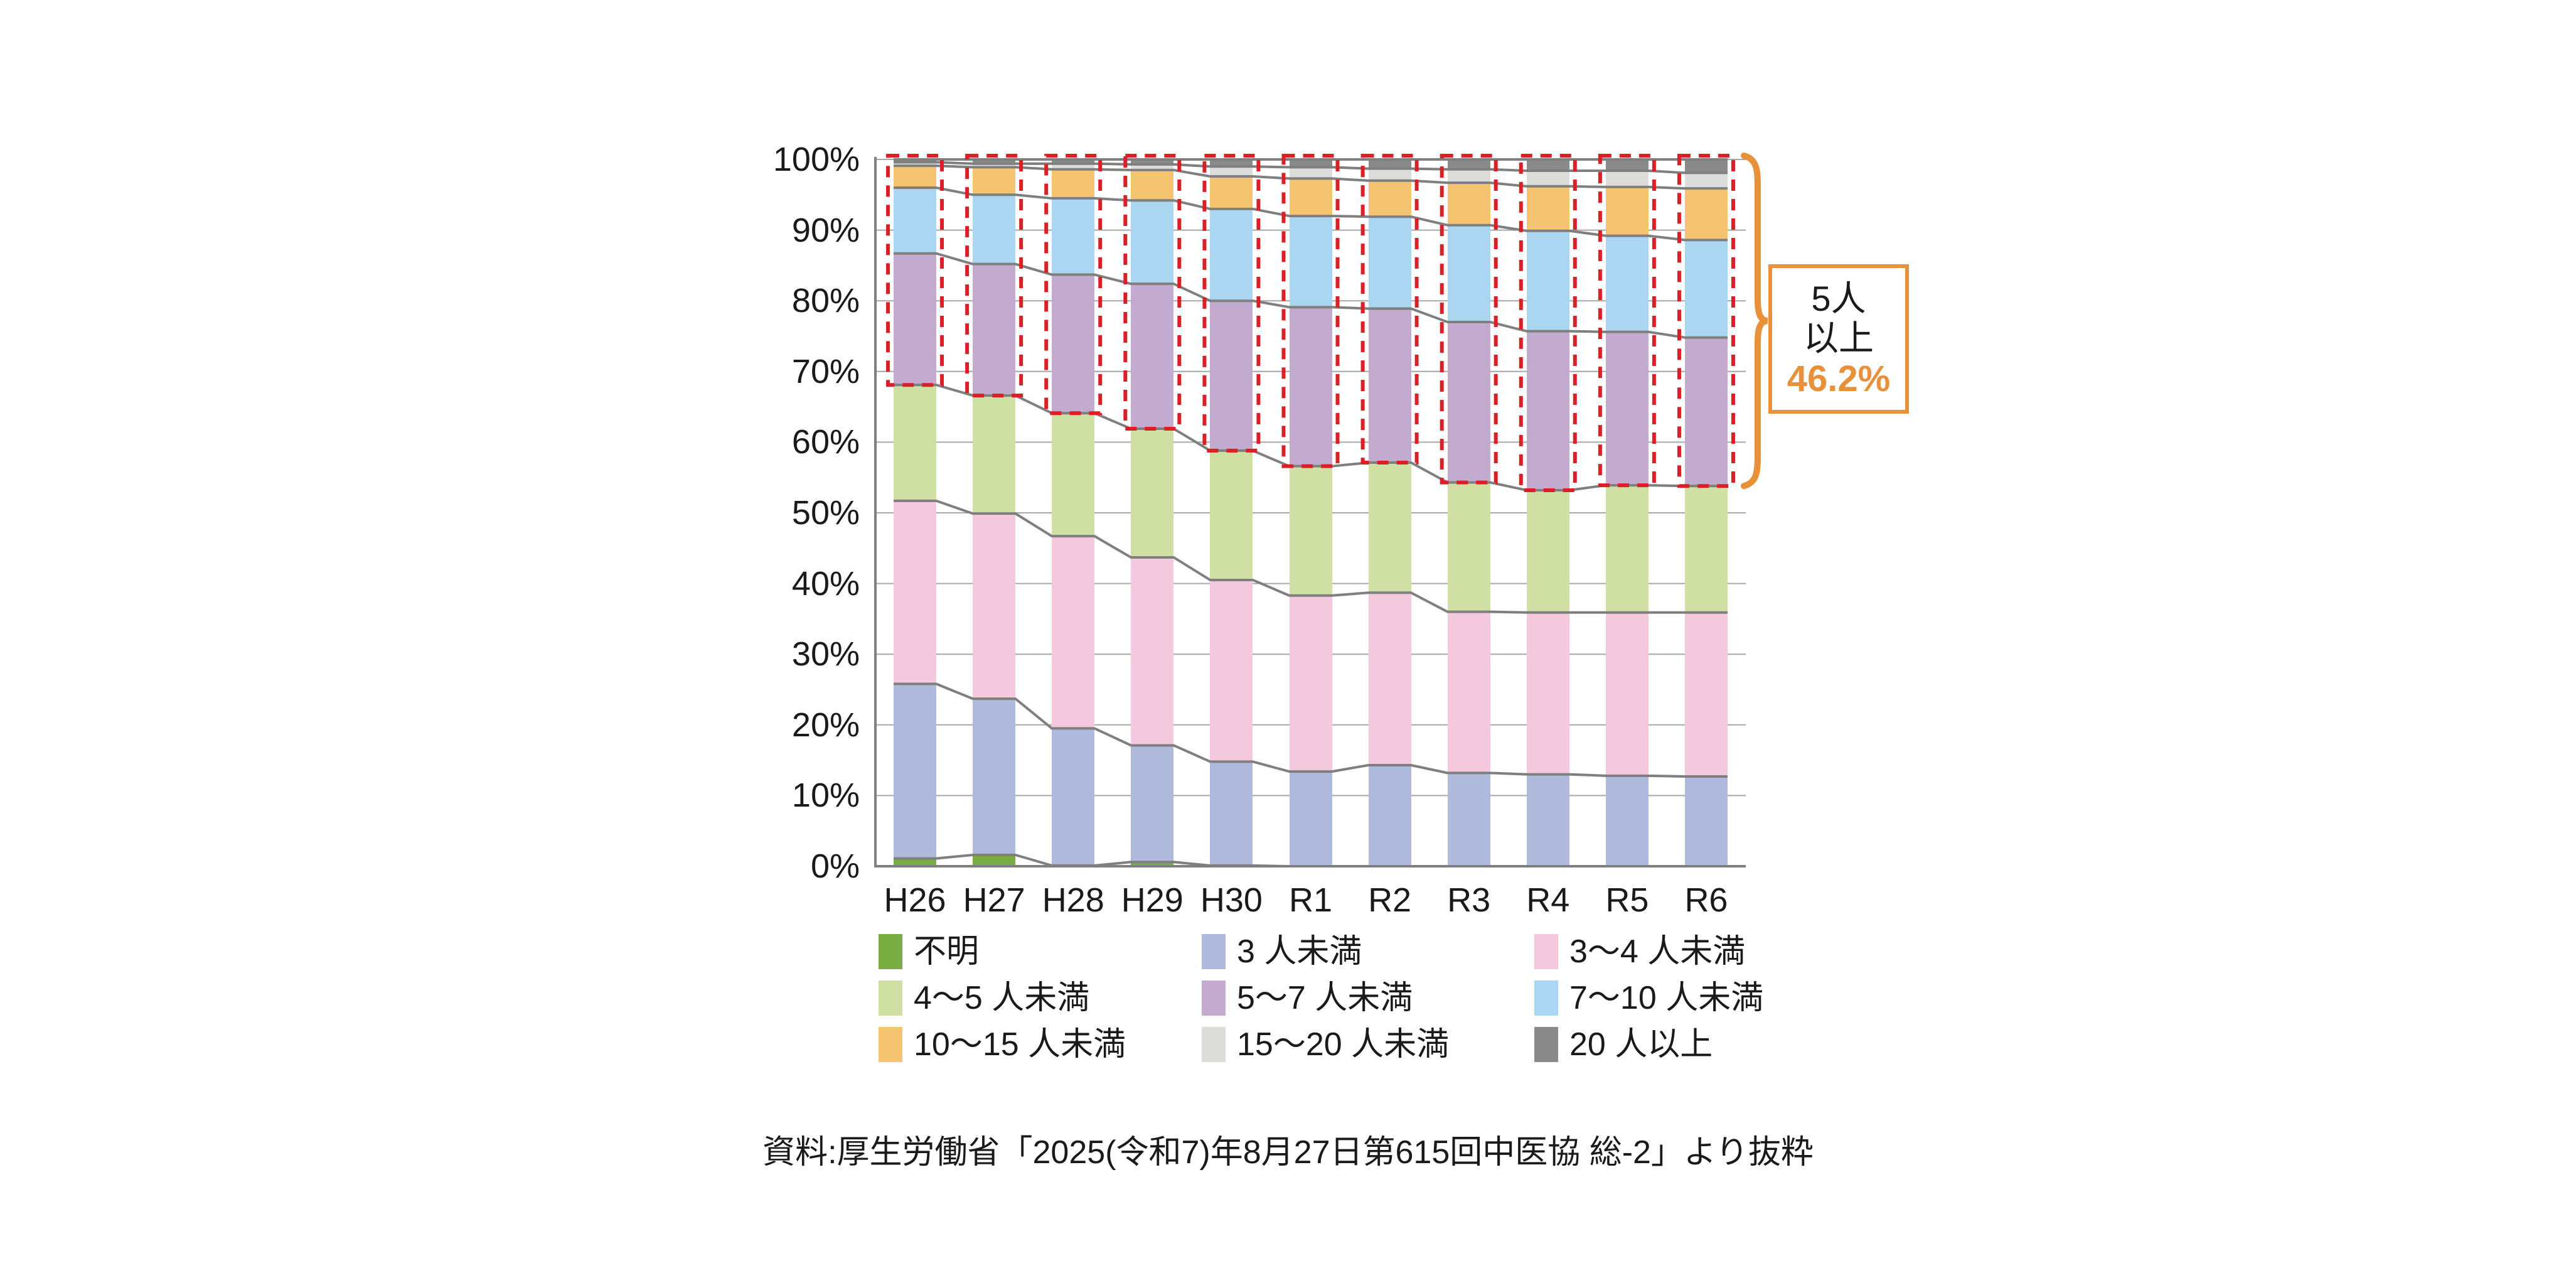  What do you see at coordinates (1755, 322) in the screenshot?
I see `brace-icon` at bounding box center [1755, 322].